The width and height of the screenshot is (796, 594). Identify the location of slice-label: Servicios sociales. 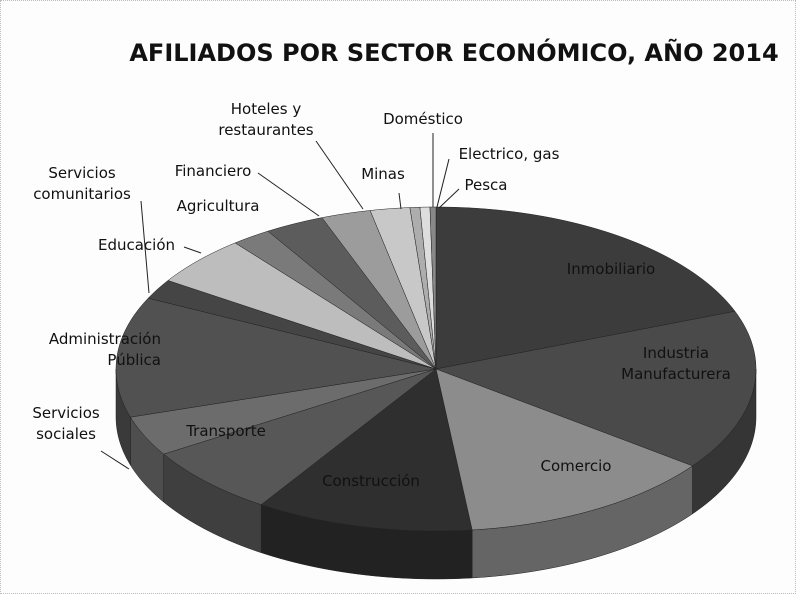
(66, 423).